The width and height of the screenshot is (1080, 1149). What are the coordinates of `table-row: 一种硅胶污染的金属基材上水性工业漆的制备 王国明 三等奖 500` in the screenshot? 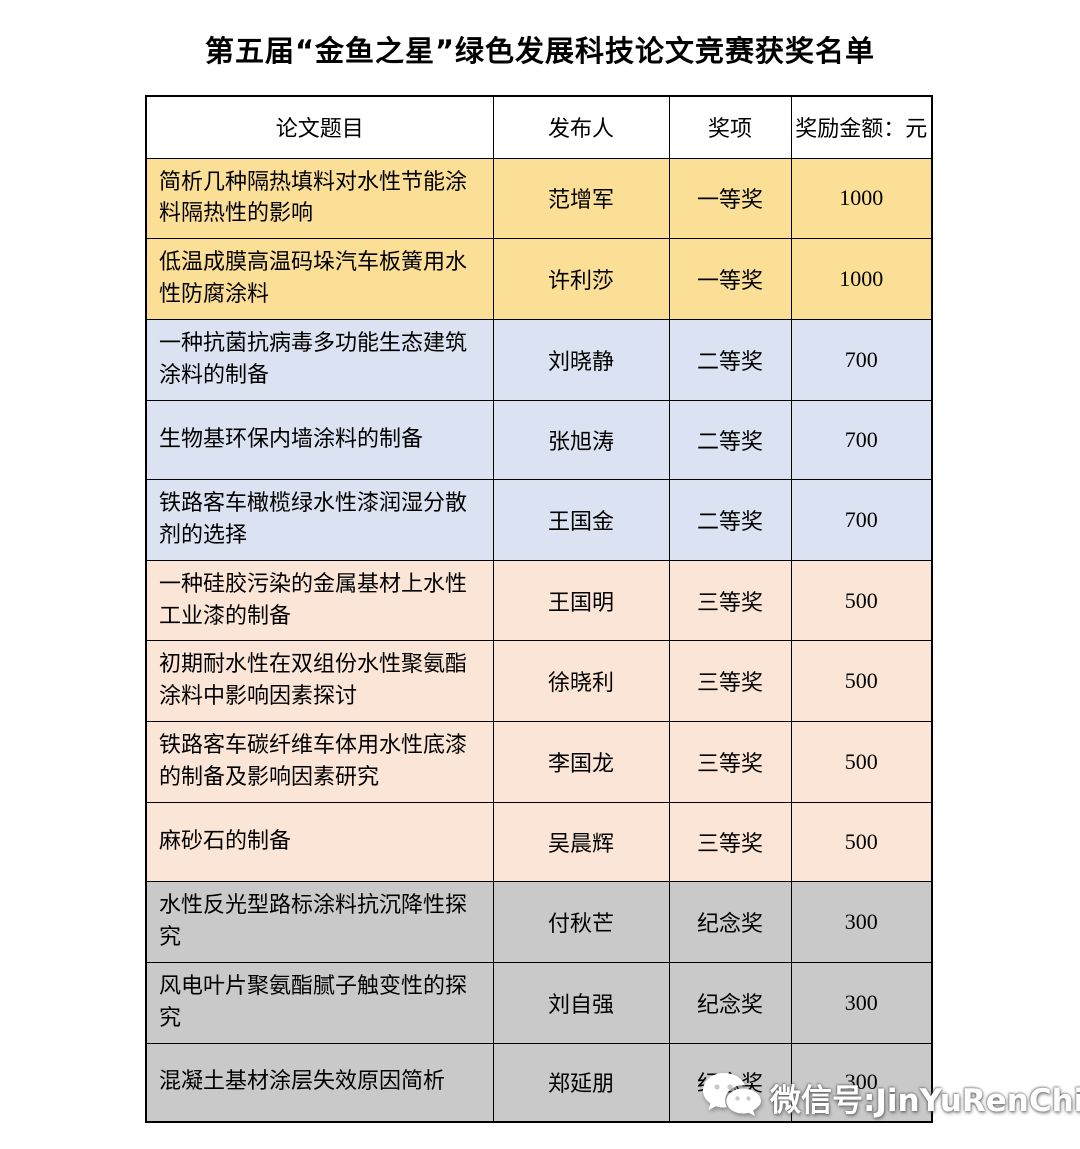 It's located at (539, 600).